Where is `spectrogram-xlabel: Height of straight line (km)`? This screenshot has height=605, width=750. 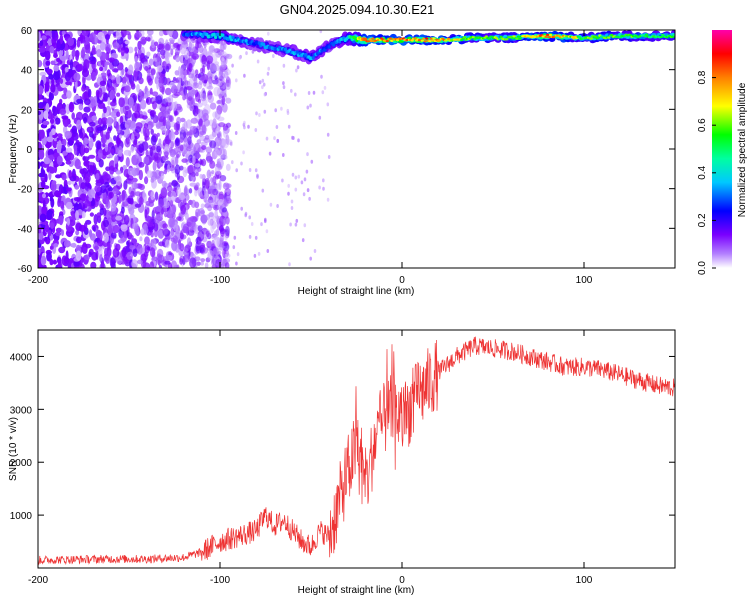
spectrogram-xlabel: Height of straight line (km) is located at coordinates (356, 291).